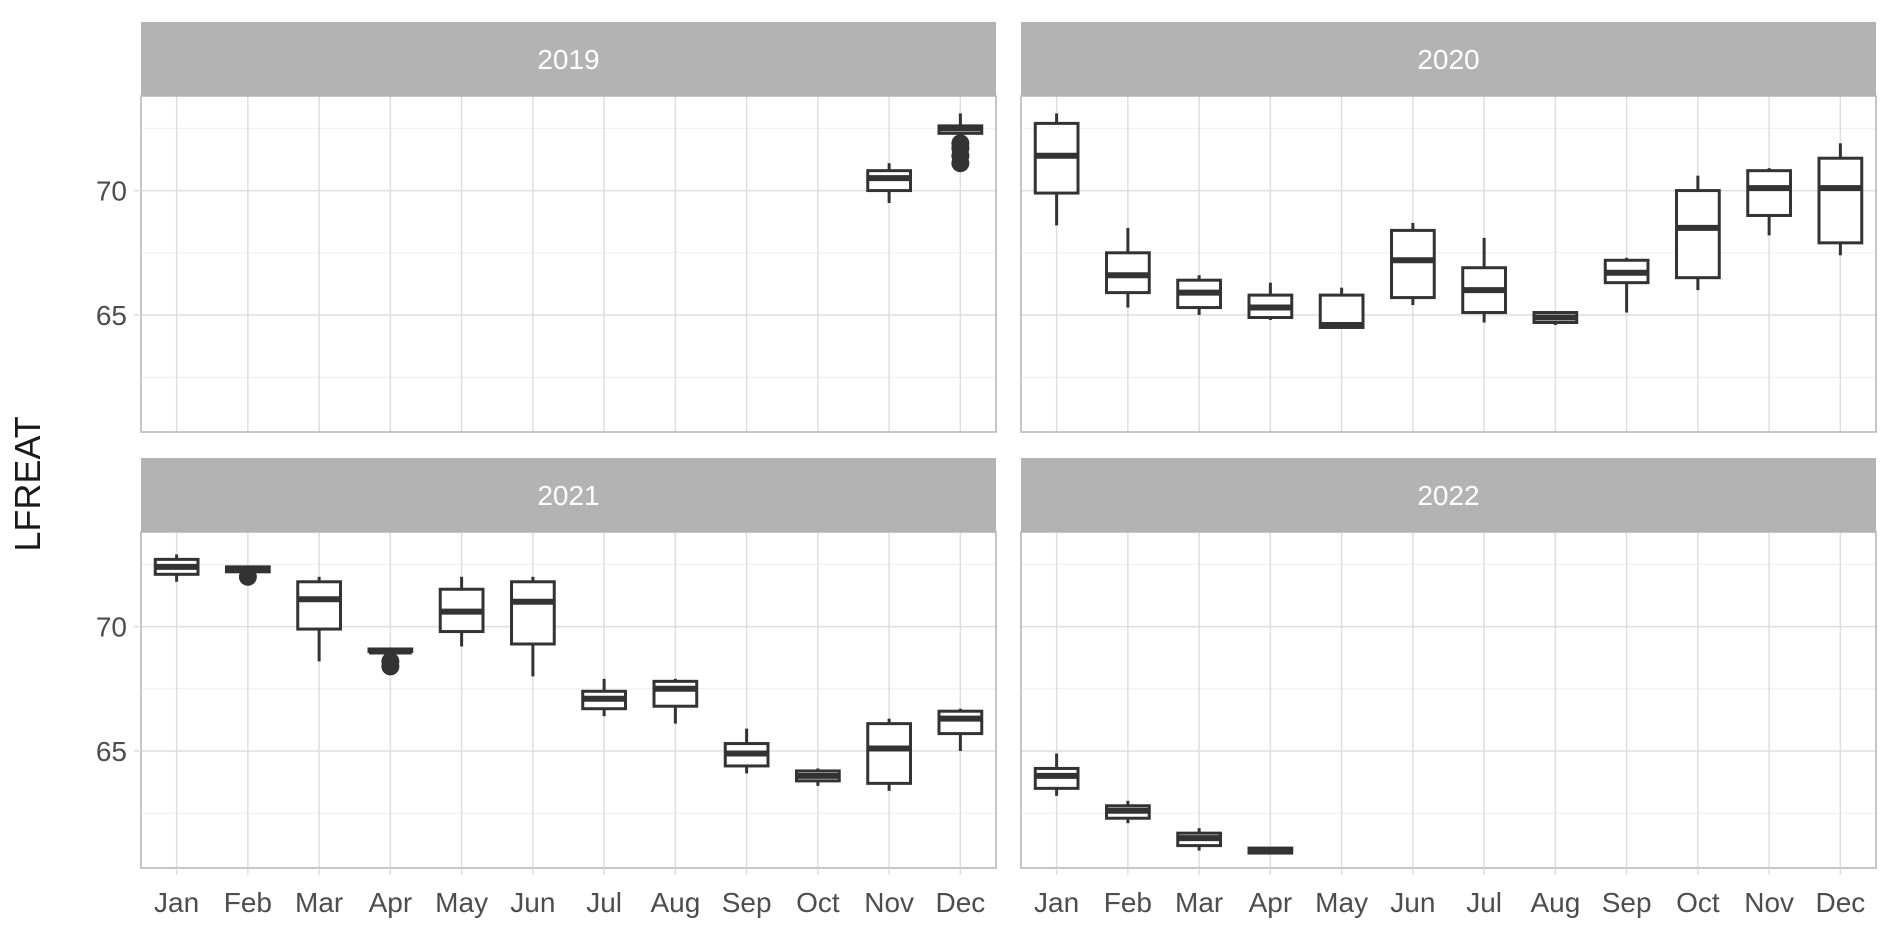  I want to click on facet-label-2019: 2019, so click(568, 59).